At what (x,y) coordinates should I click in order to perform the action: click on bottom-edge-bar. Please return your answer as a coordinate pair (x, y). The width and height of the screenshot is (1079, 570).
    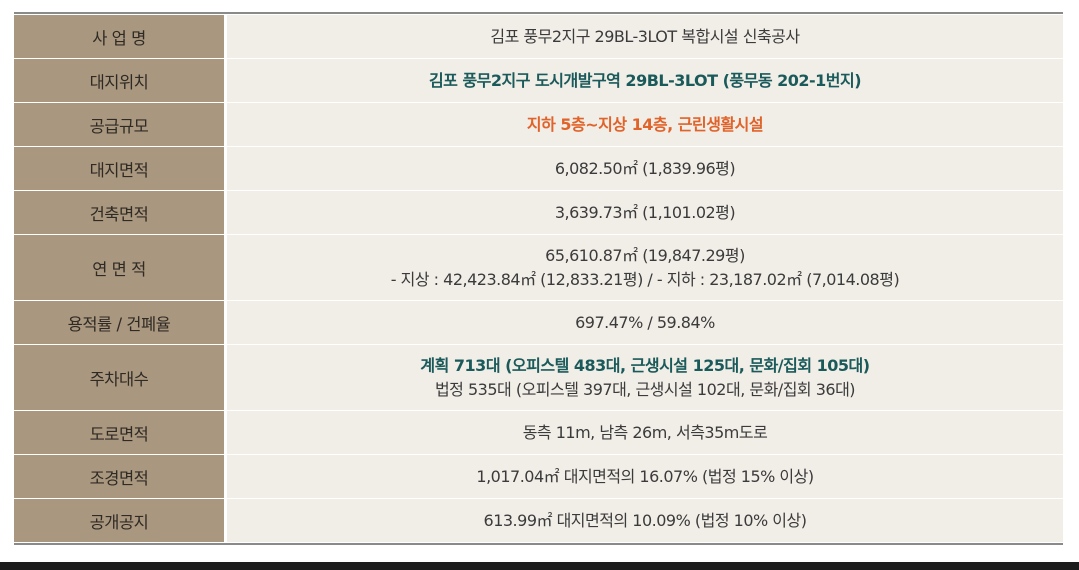
    Looking at the image, I should click on (539, 566).